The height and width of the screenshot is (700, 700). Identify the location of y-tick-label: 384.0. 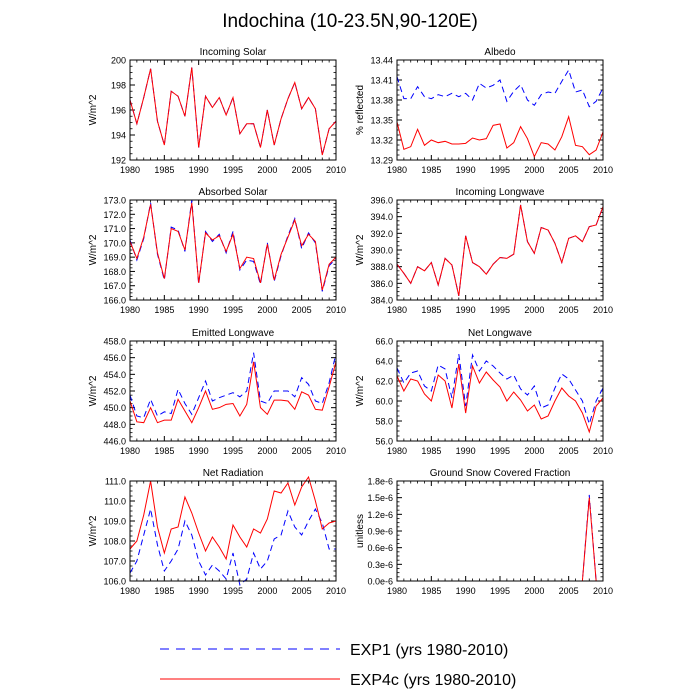
(381, 301).